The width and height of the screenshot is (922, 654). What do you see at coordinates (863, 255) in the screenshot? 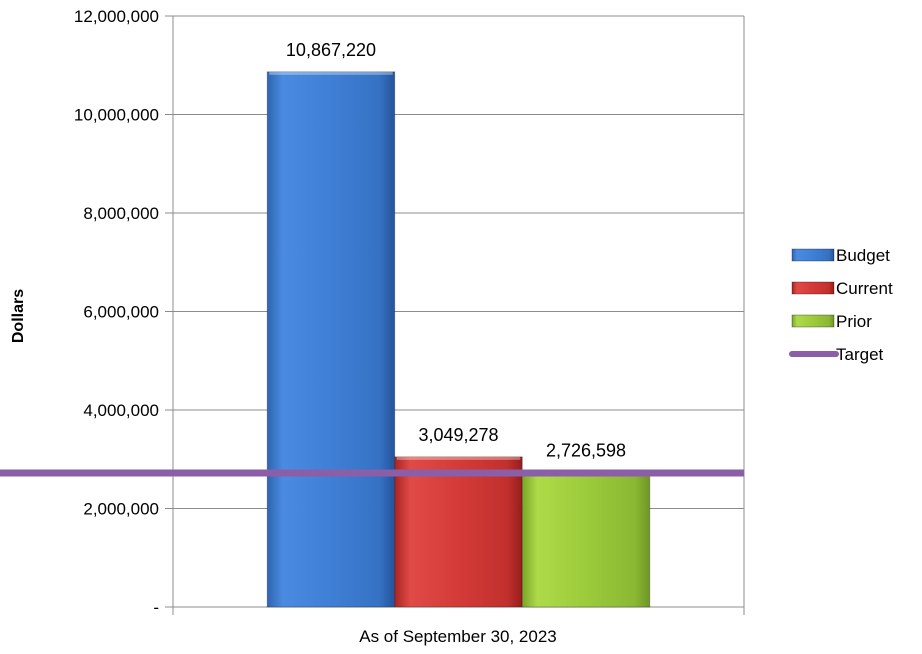
I see `legend-label-budget: Budget` at bounding box center [863, 255].